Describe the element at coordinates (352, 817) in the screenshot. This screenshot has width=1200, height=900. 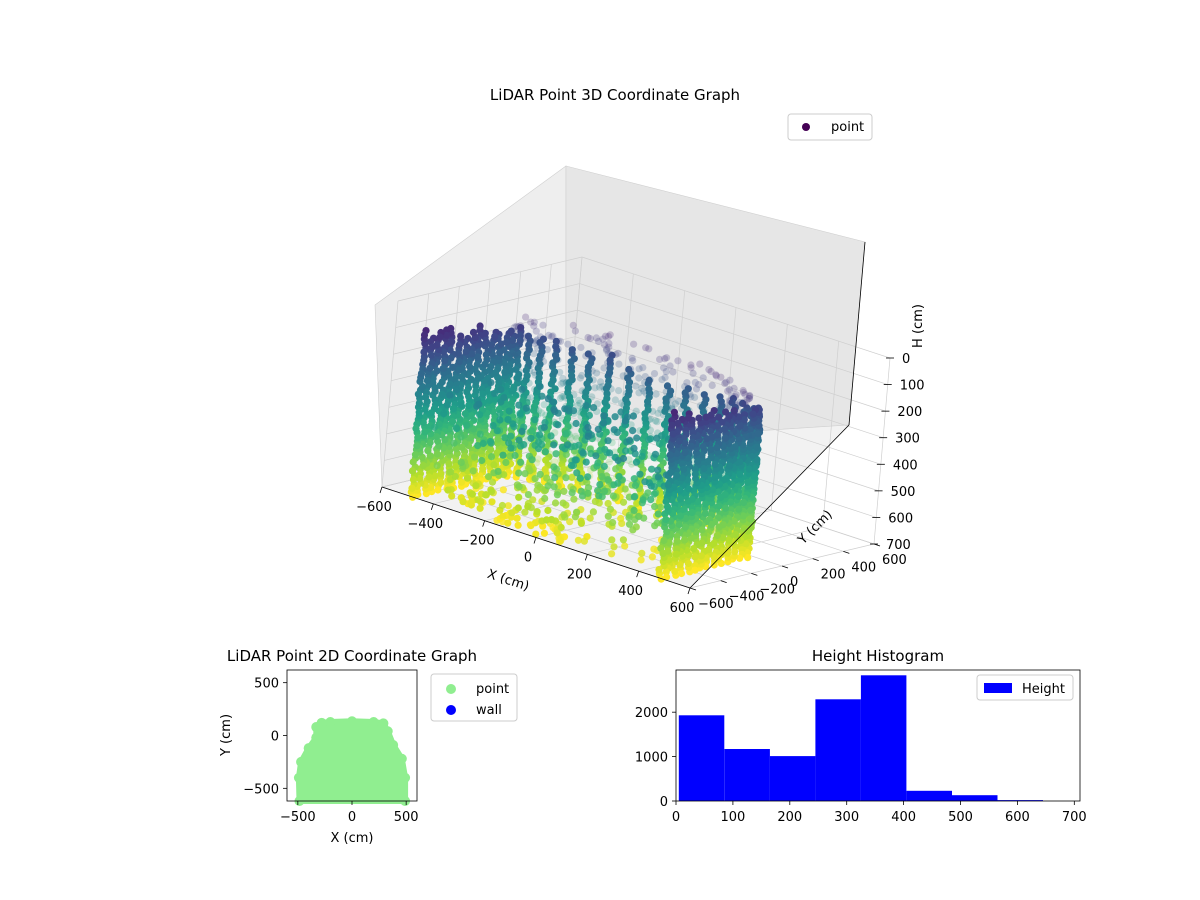
I see `x-tick-label-2d: 0` at that location.